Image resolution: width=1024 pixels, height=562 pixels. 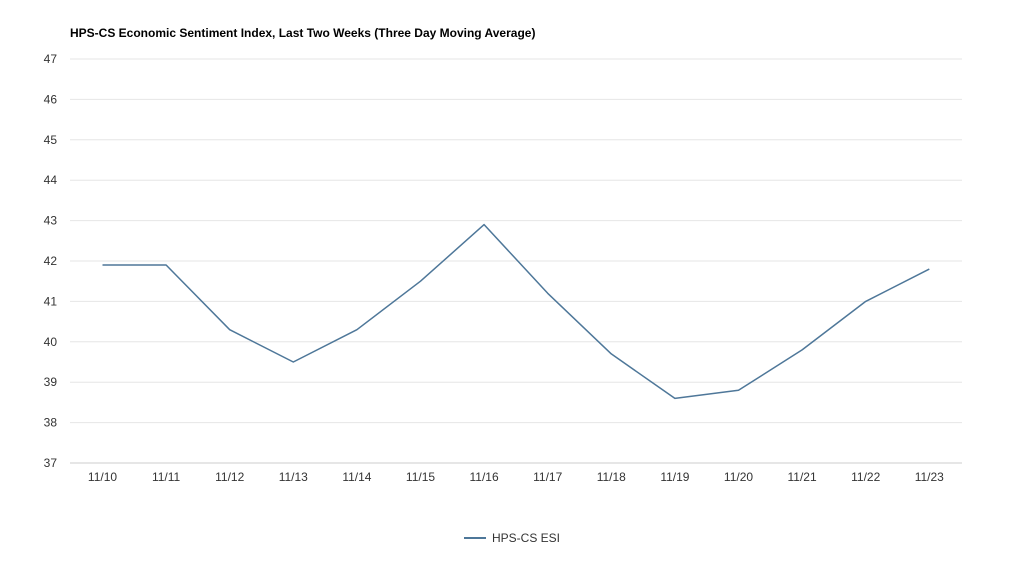 What do you see at coordinates (802, 477) in the screenshot?
I see `x-tick-label: 11/21` at bounding box center [802, 477].